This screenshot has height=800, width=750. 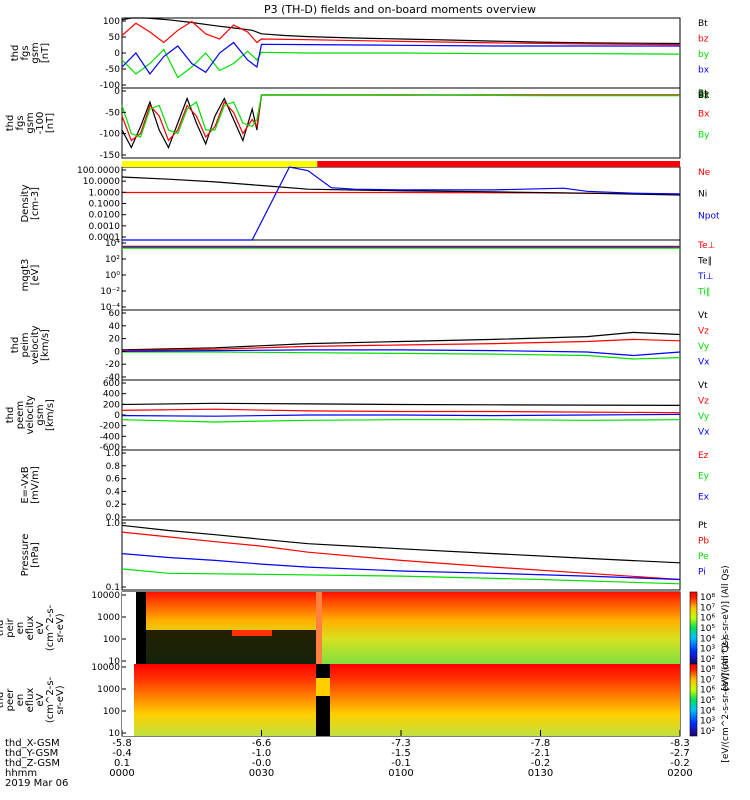 I want to click on y-tick-label: 10.0000, so click(x=101, y=182).